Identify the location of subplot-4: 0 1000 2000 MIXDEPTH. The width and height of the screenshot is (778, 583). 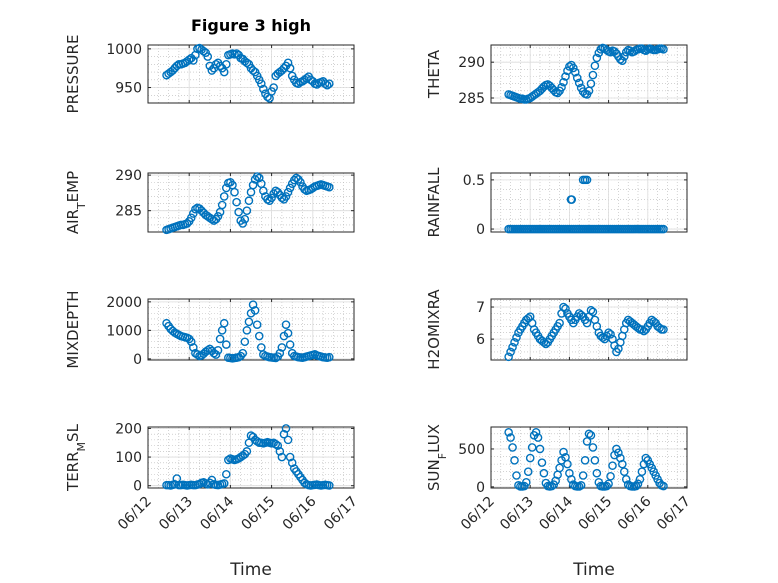
(209, 329).